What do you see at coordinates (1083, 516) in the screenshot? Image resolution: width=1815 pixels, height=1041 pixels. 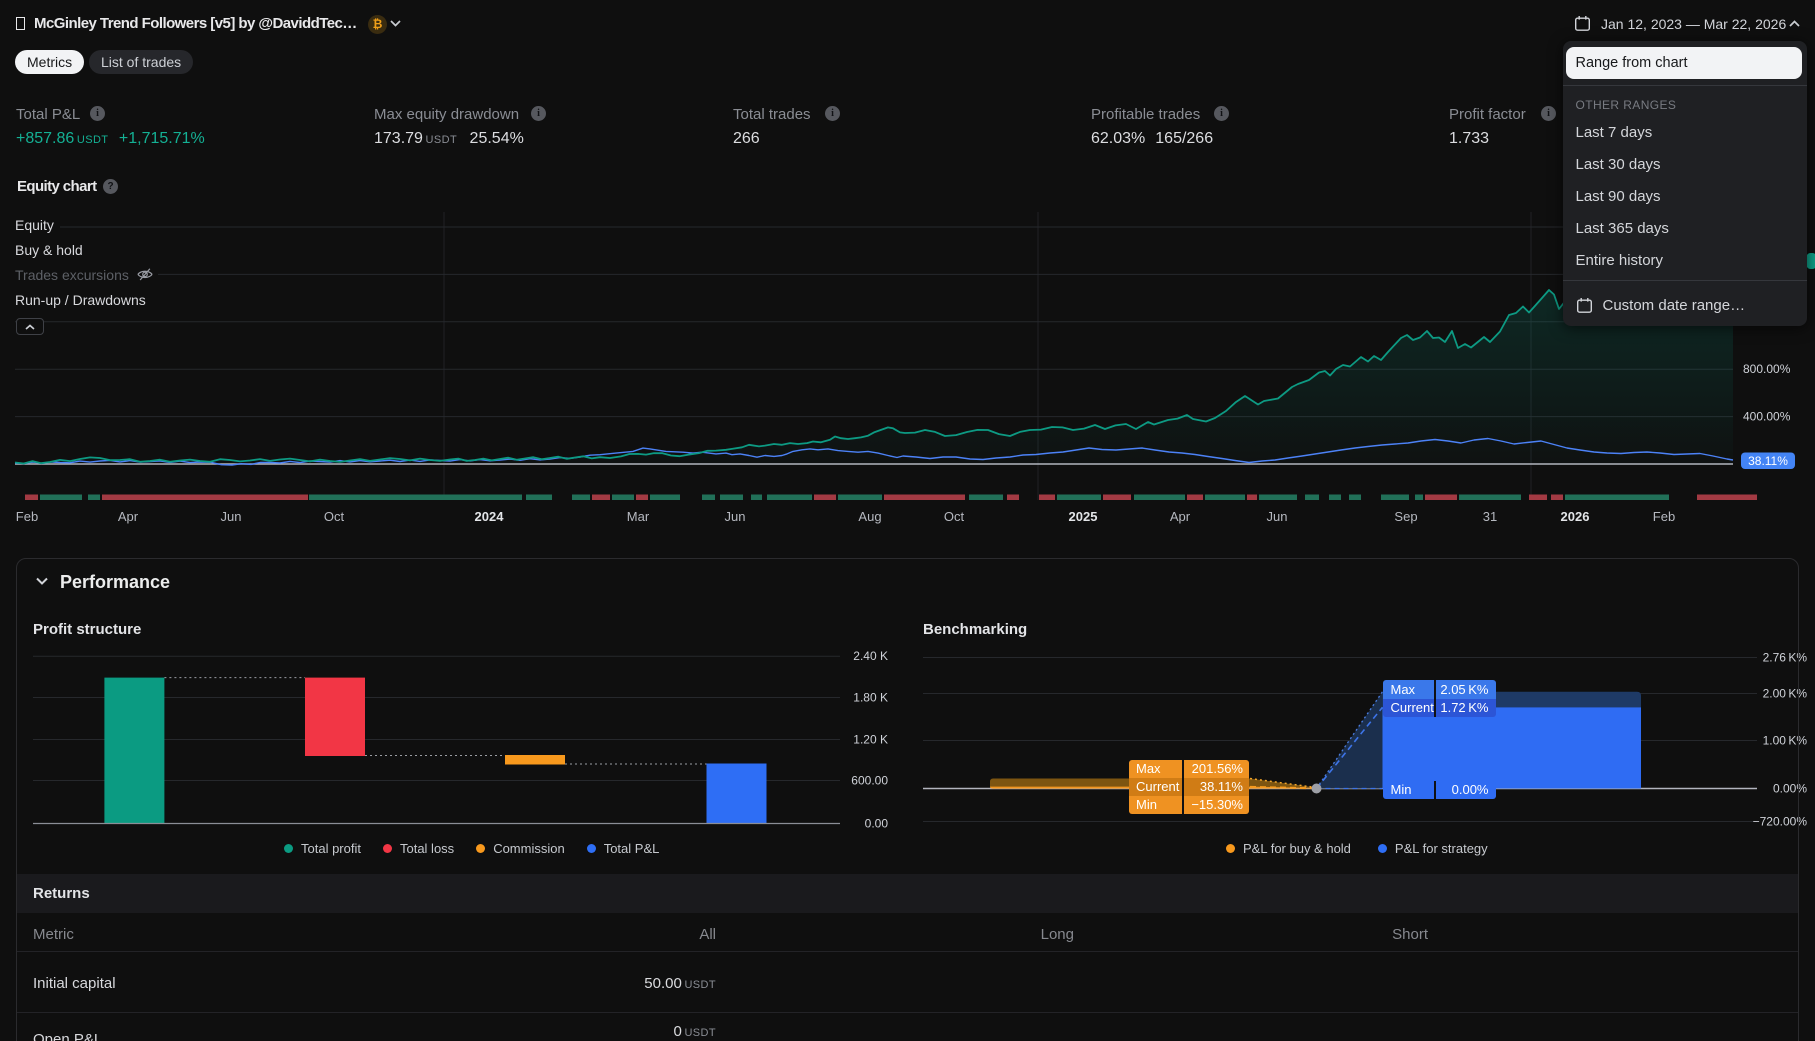 I see `svg-text: 2025` at bounding box center [1083, 516].